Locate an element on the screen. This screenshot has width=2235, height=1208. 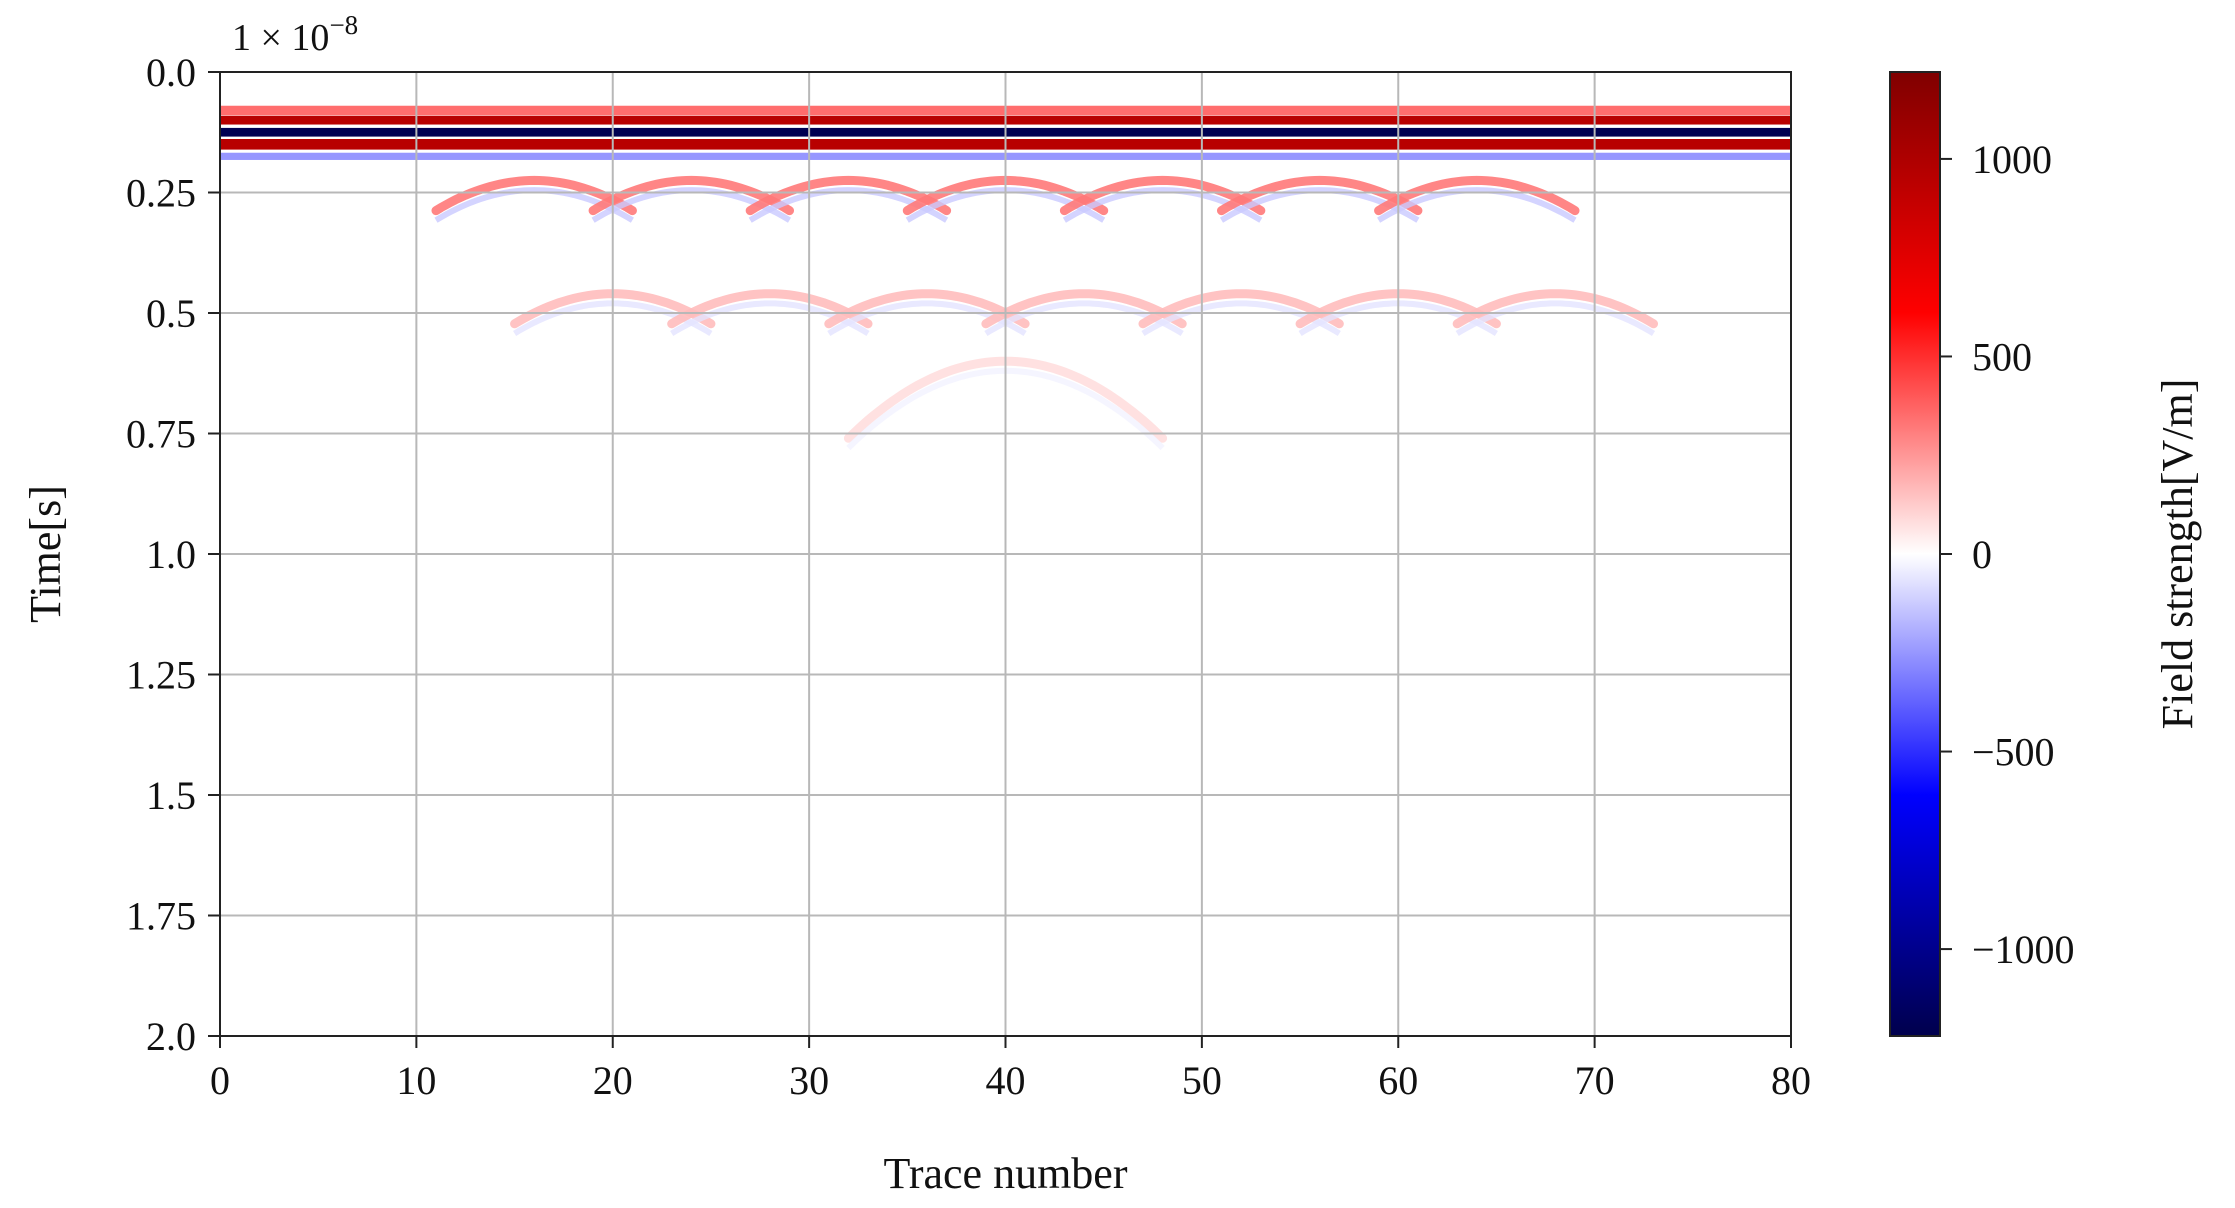
y-axis-scale-factor: 1 × 10⁻⁸ is located at coordinates (295, 34).